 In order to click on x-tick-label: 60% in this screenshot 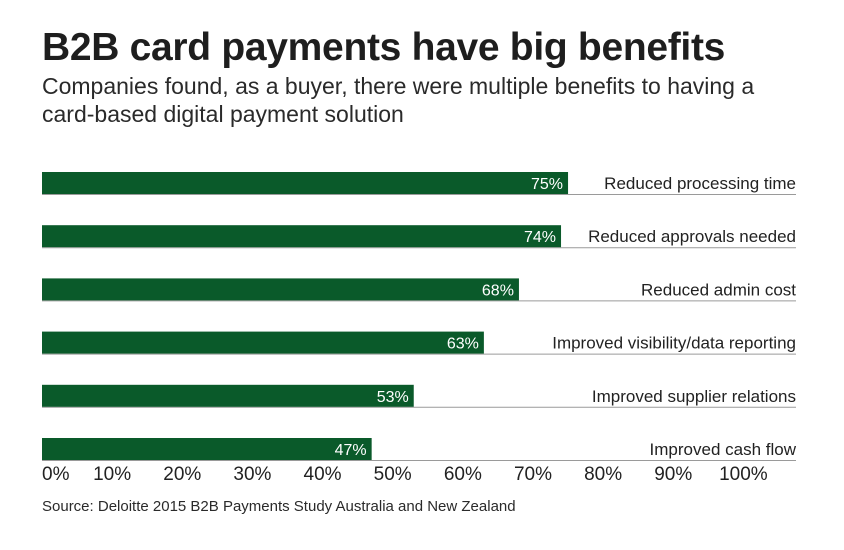, I will do `click(463, 474)`.